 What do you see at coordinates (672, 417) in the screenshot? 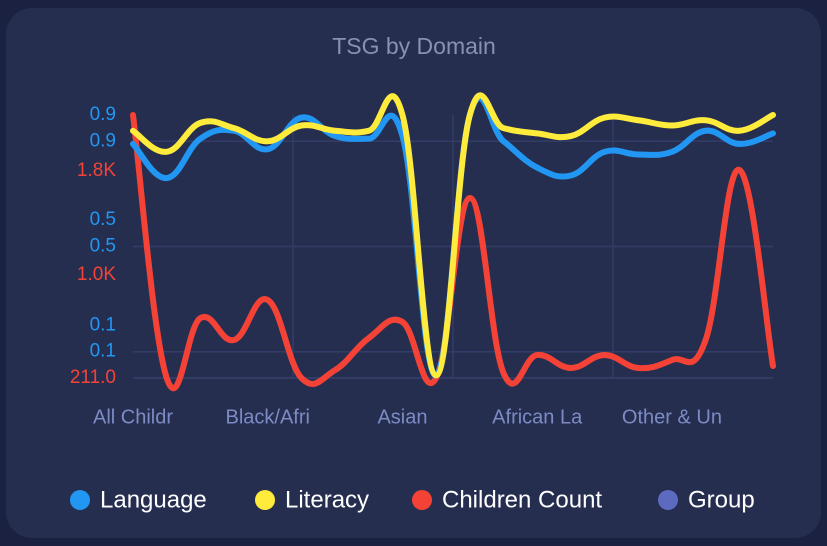
I see `x-tick-label: Other & Un` at bounding box center [672, 417].